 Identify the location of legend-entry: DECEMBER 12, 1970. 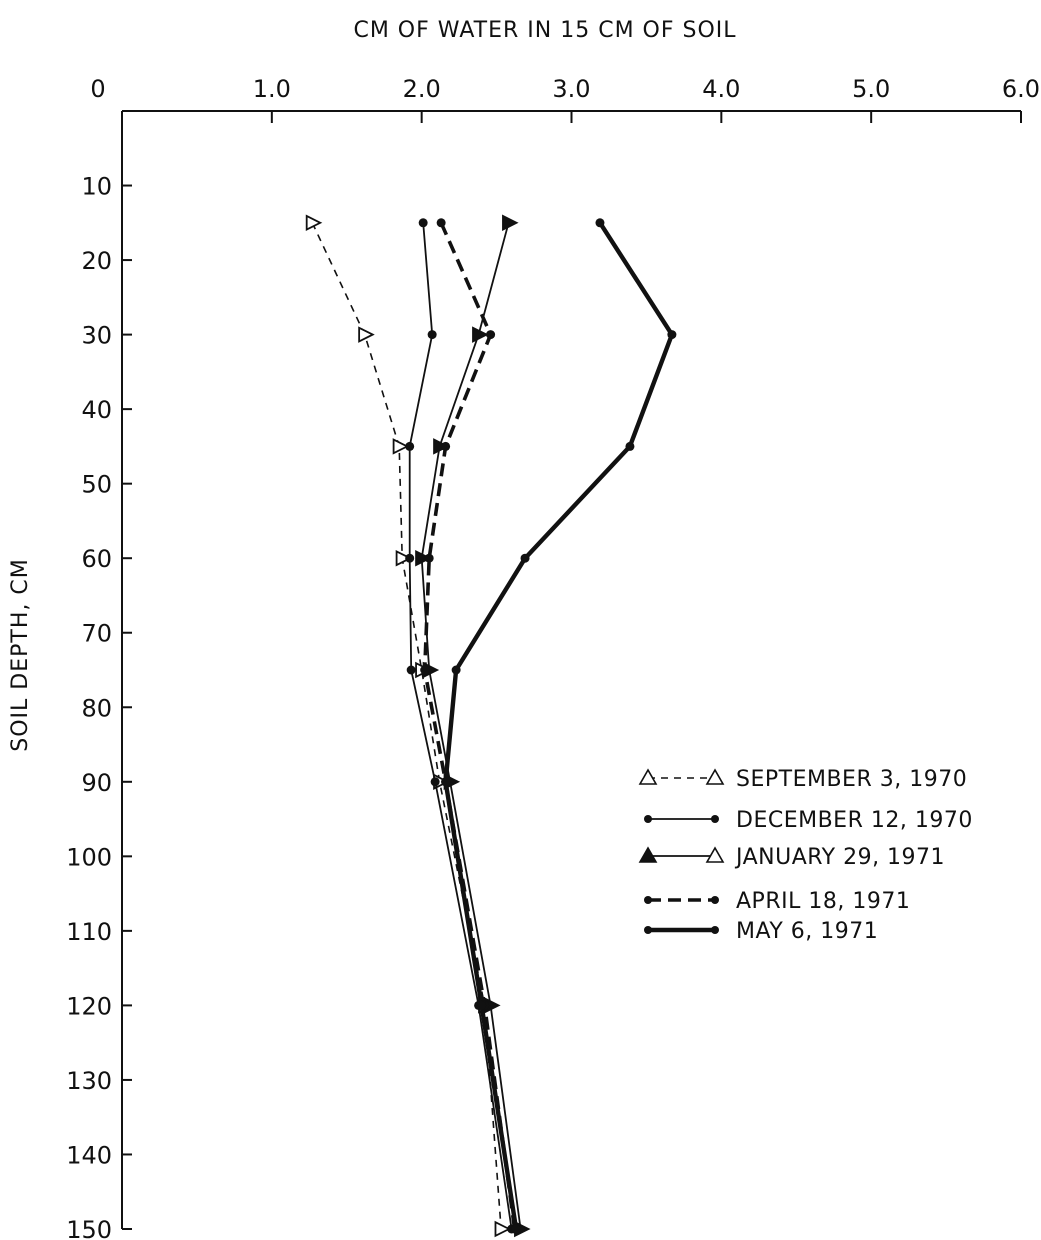
(808, 820).